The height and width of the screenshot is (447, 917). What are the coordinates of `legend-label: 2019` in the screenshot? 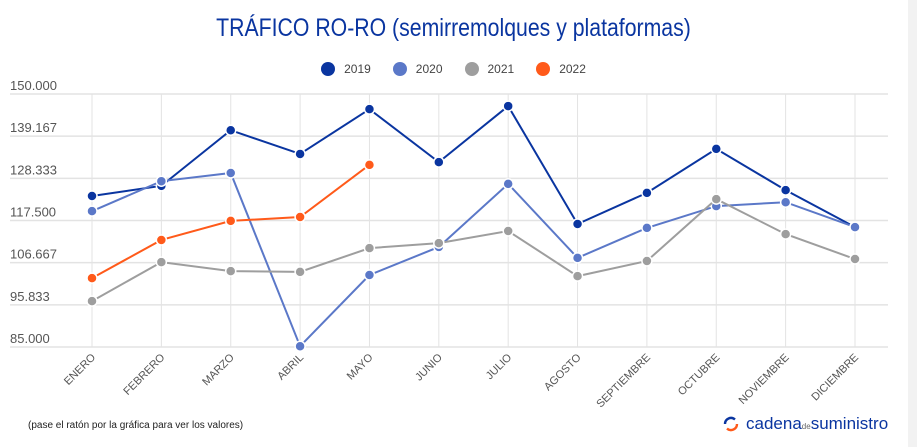 It's located at (357, 69).